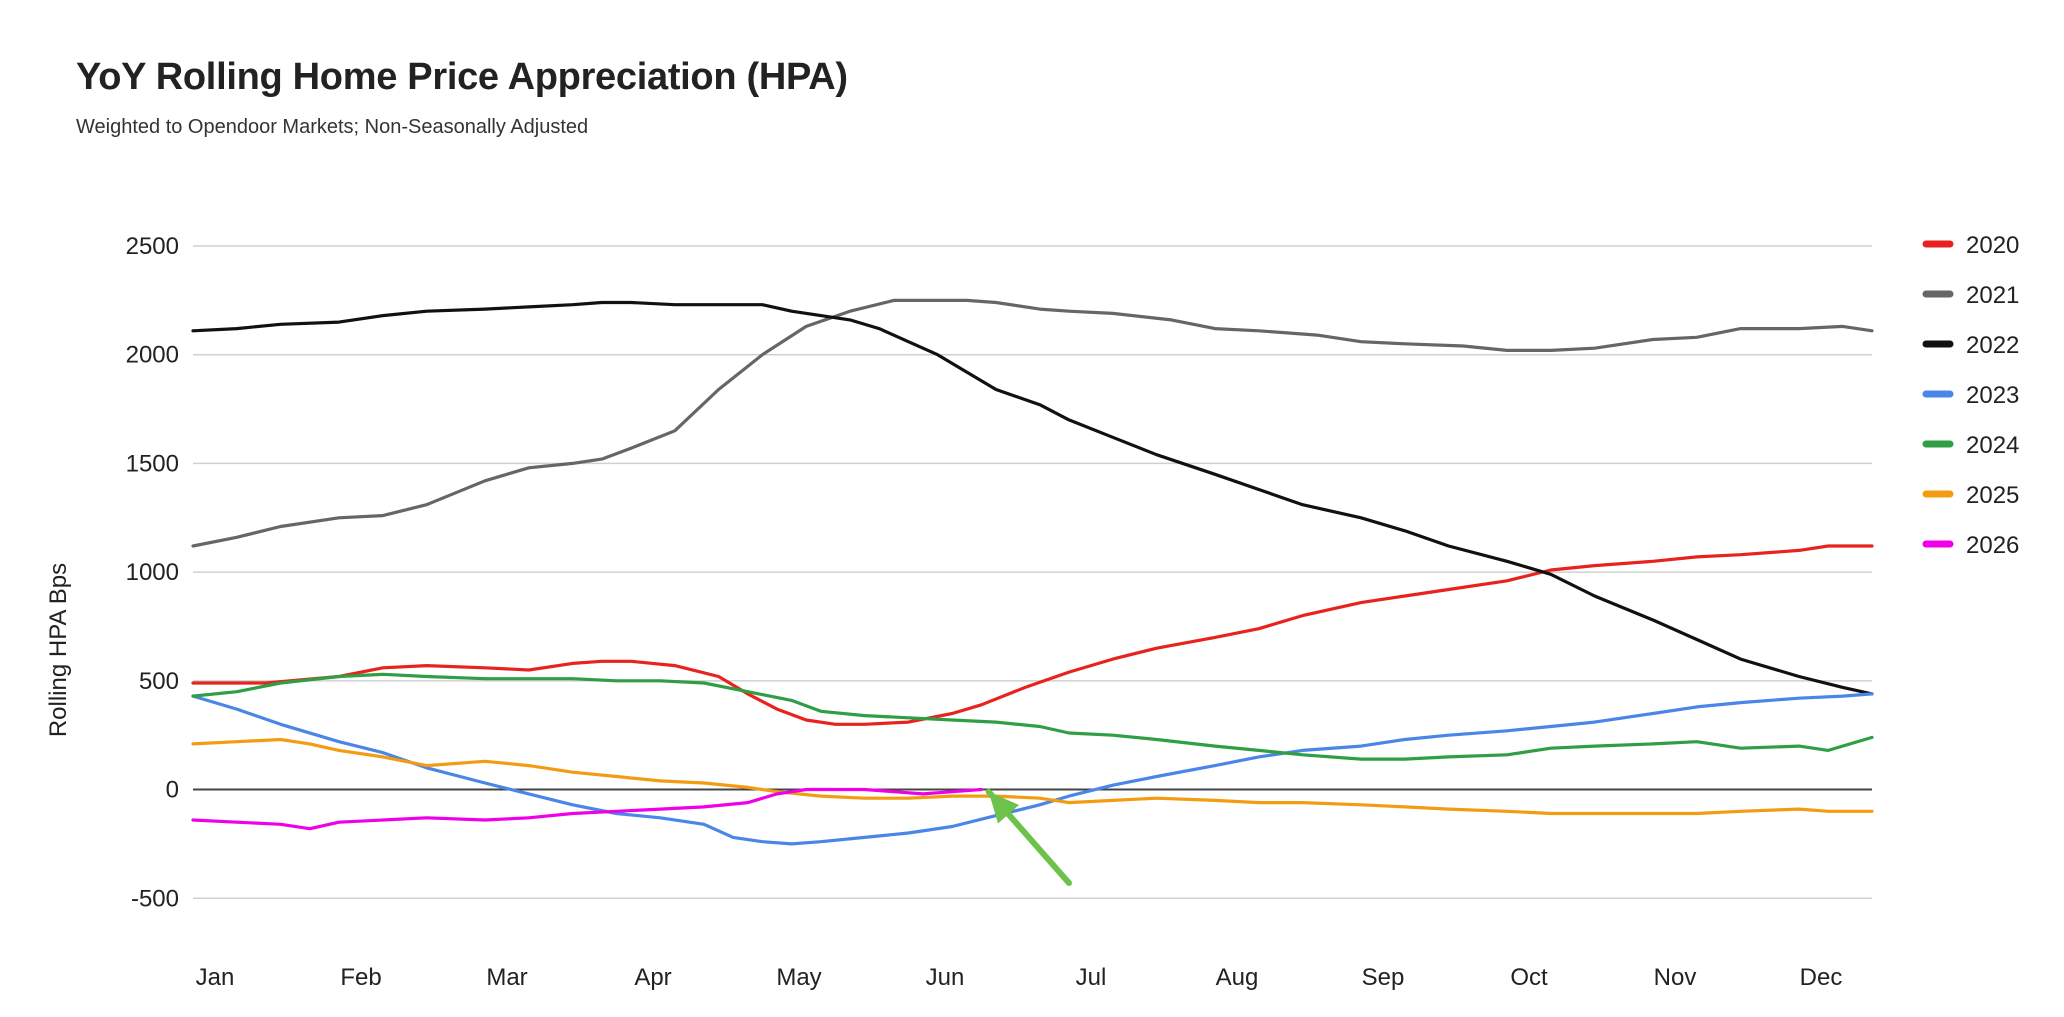 The height and width of the screenshot is (1017, 2064). Describe the element at coordinates (1091, 977) in the screenshot. I see `x-tick-label: Jul` at that location.